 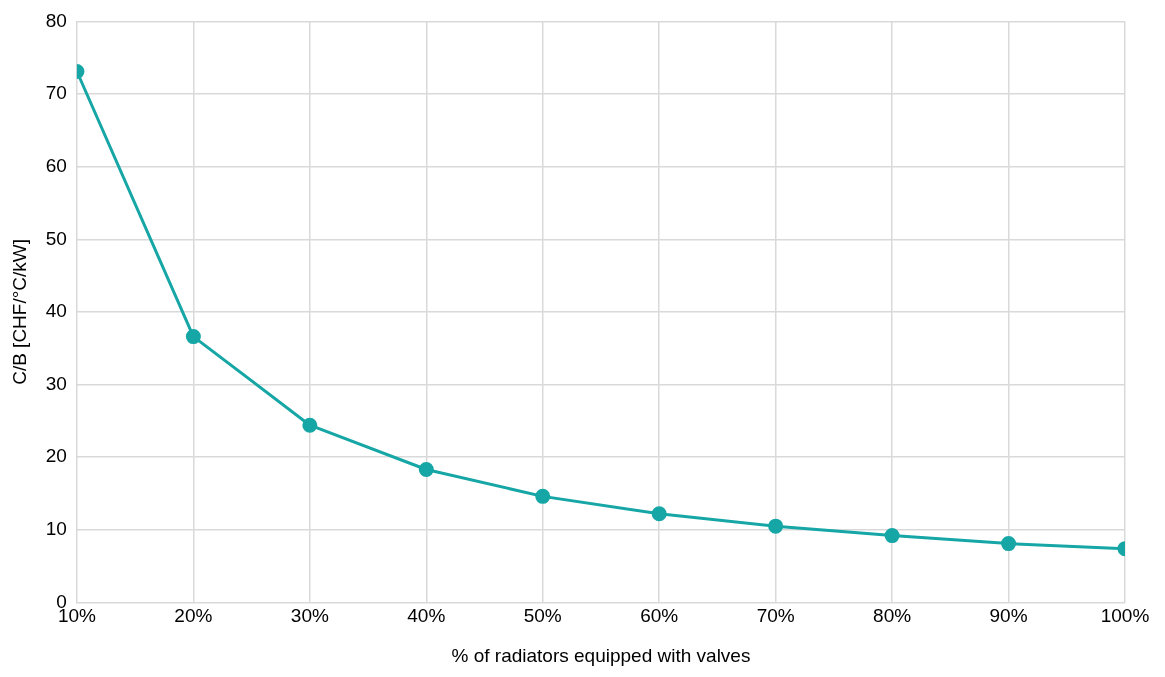 I want to click on x-tick-label: 20%, so click(x=193, y=616).